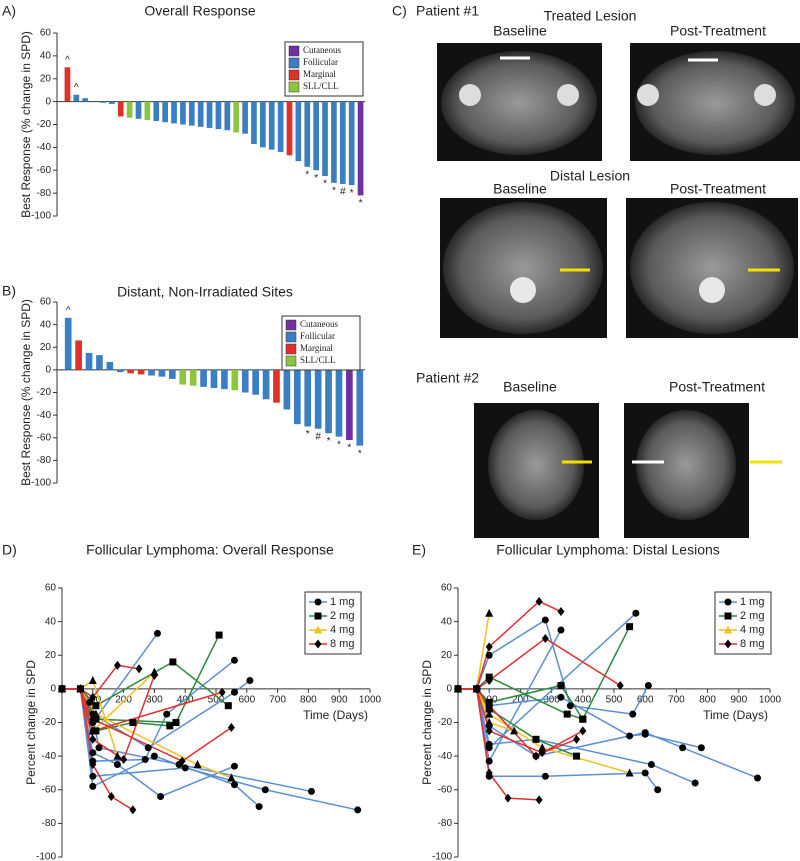 This screenshot has height=861, width=800. What do you see at coordinates (399, 11) in the screenshot?
I see `panel-label: C)` at bounding box center [399, 11].